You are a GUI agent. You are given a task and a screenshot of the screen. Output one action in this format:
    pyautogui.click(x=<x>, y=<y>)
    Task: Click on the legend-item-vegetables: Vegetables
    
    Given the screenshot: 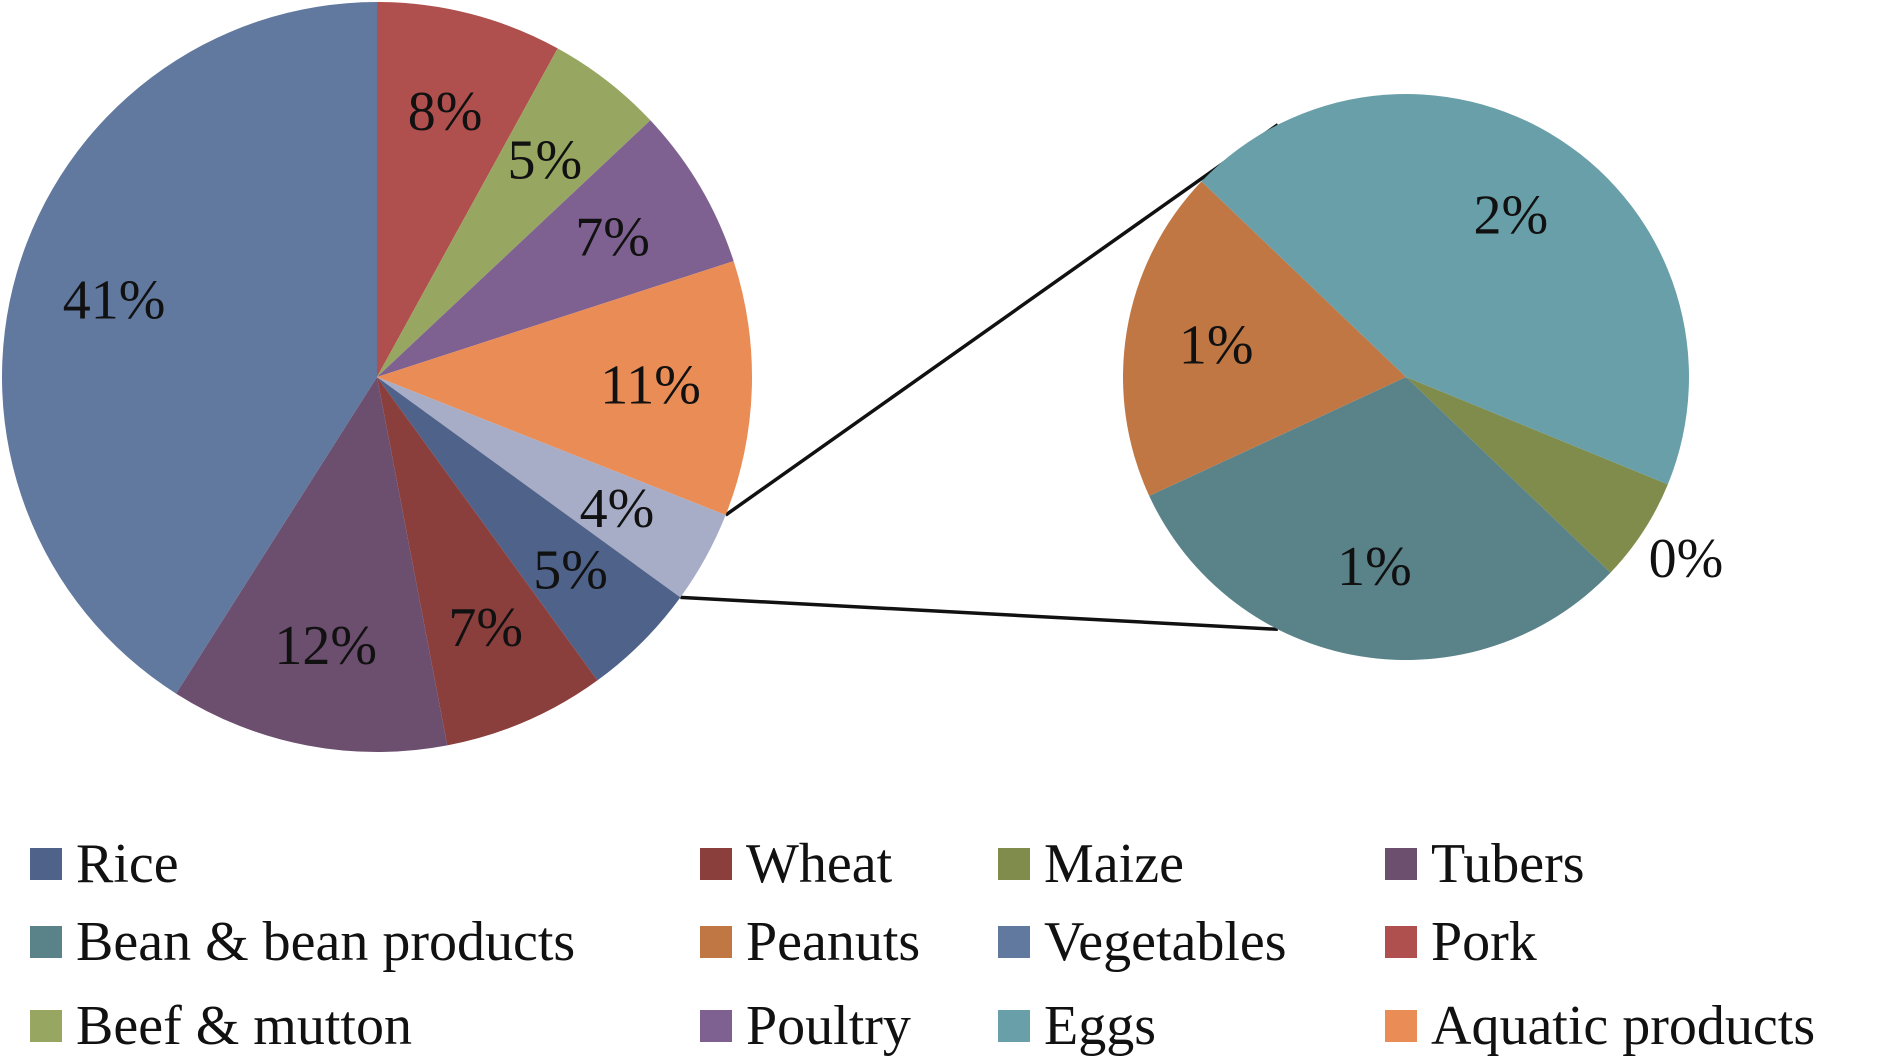 What is the action you would take?
    pyautogui.click(x=1142, y=942)
    